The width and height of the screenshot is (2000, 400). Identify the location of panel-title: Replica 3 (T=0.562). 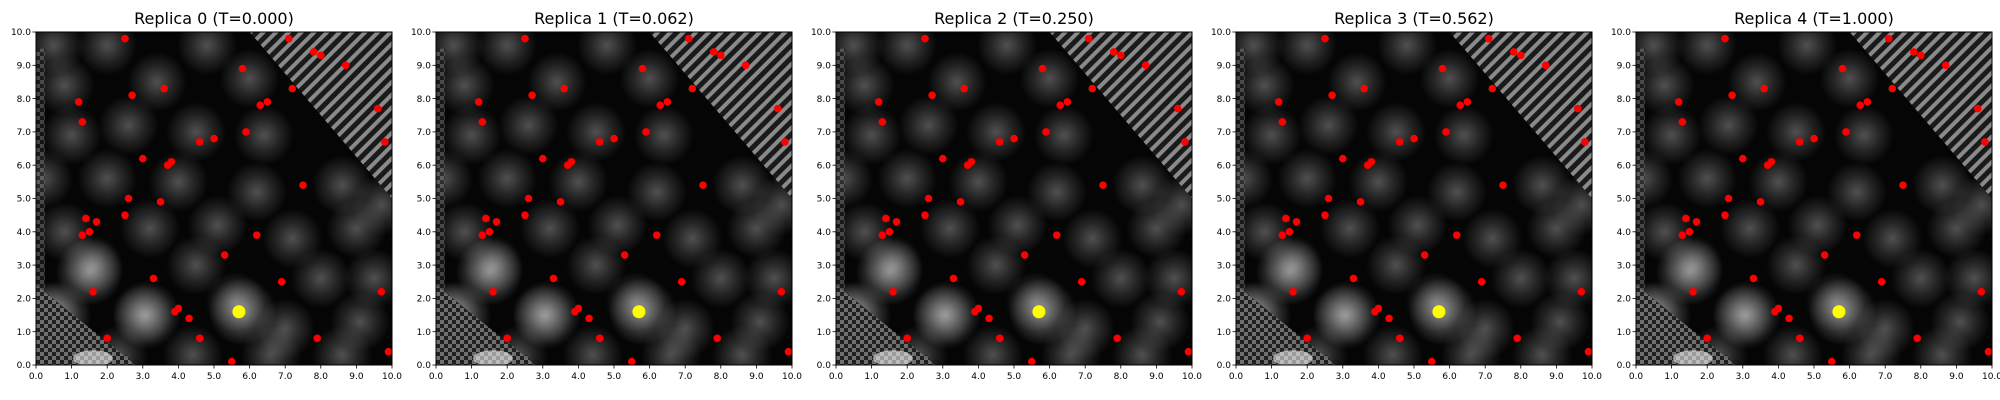
(1414, 18).